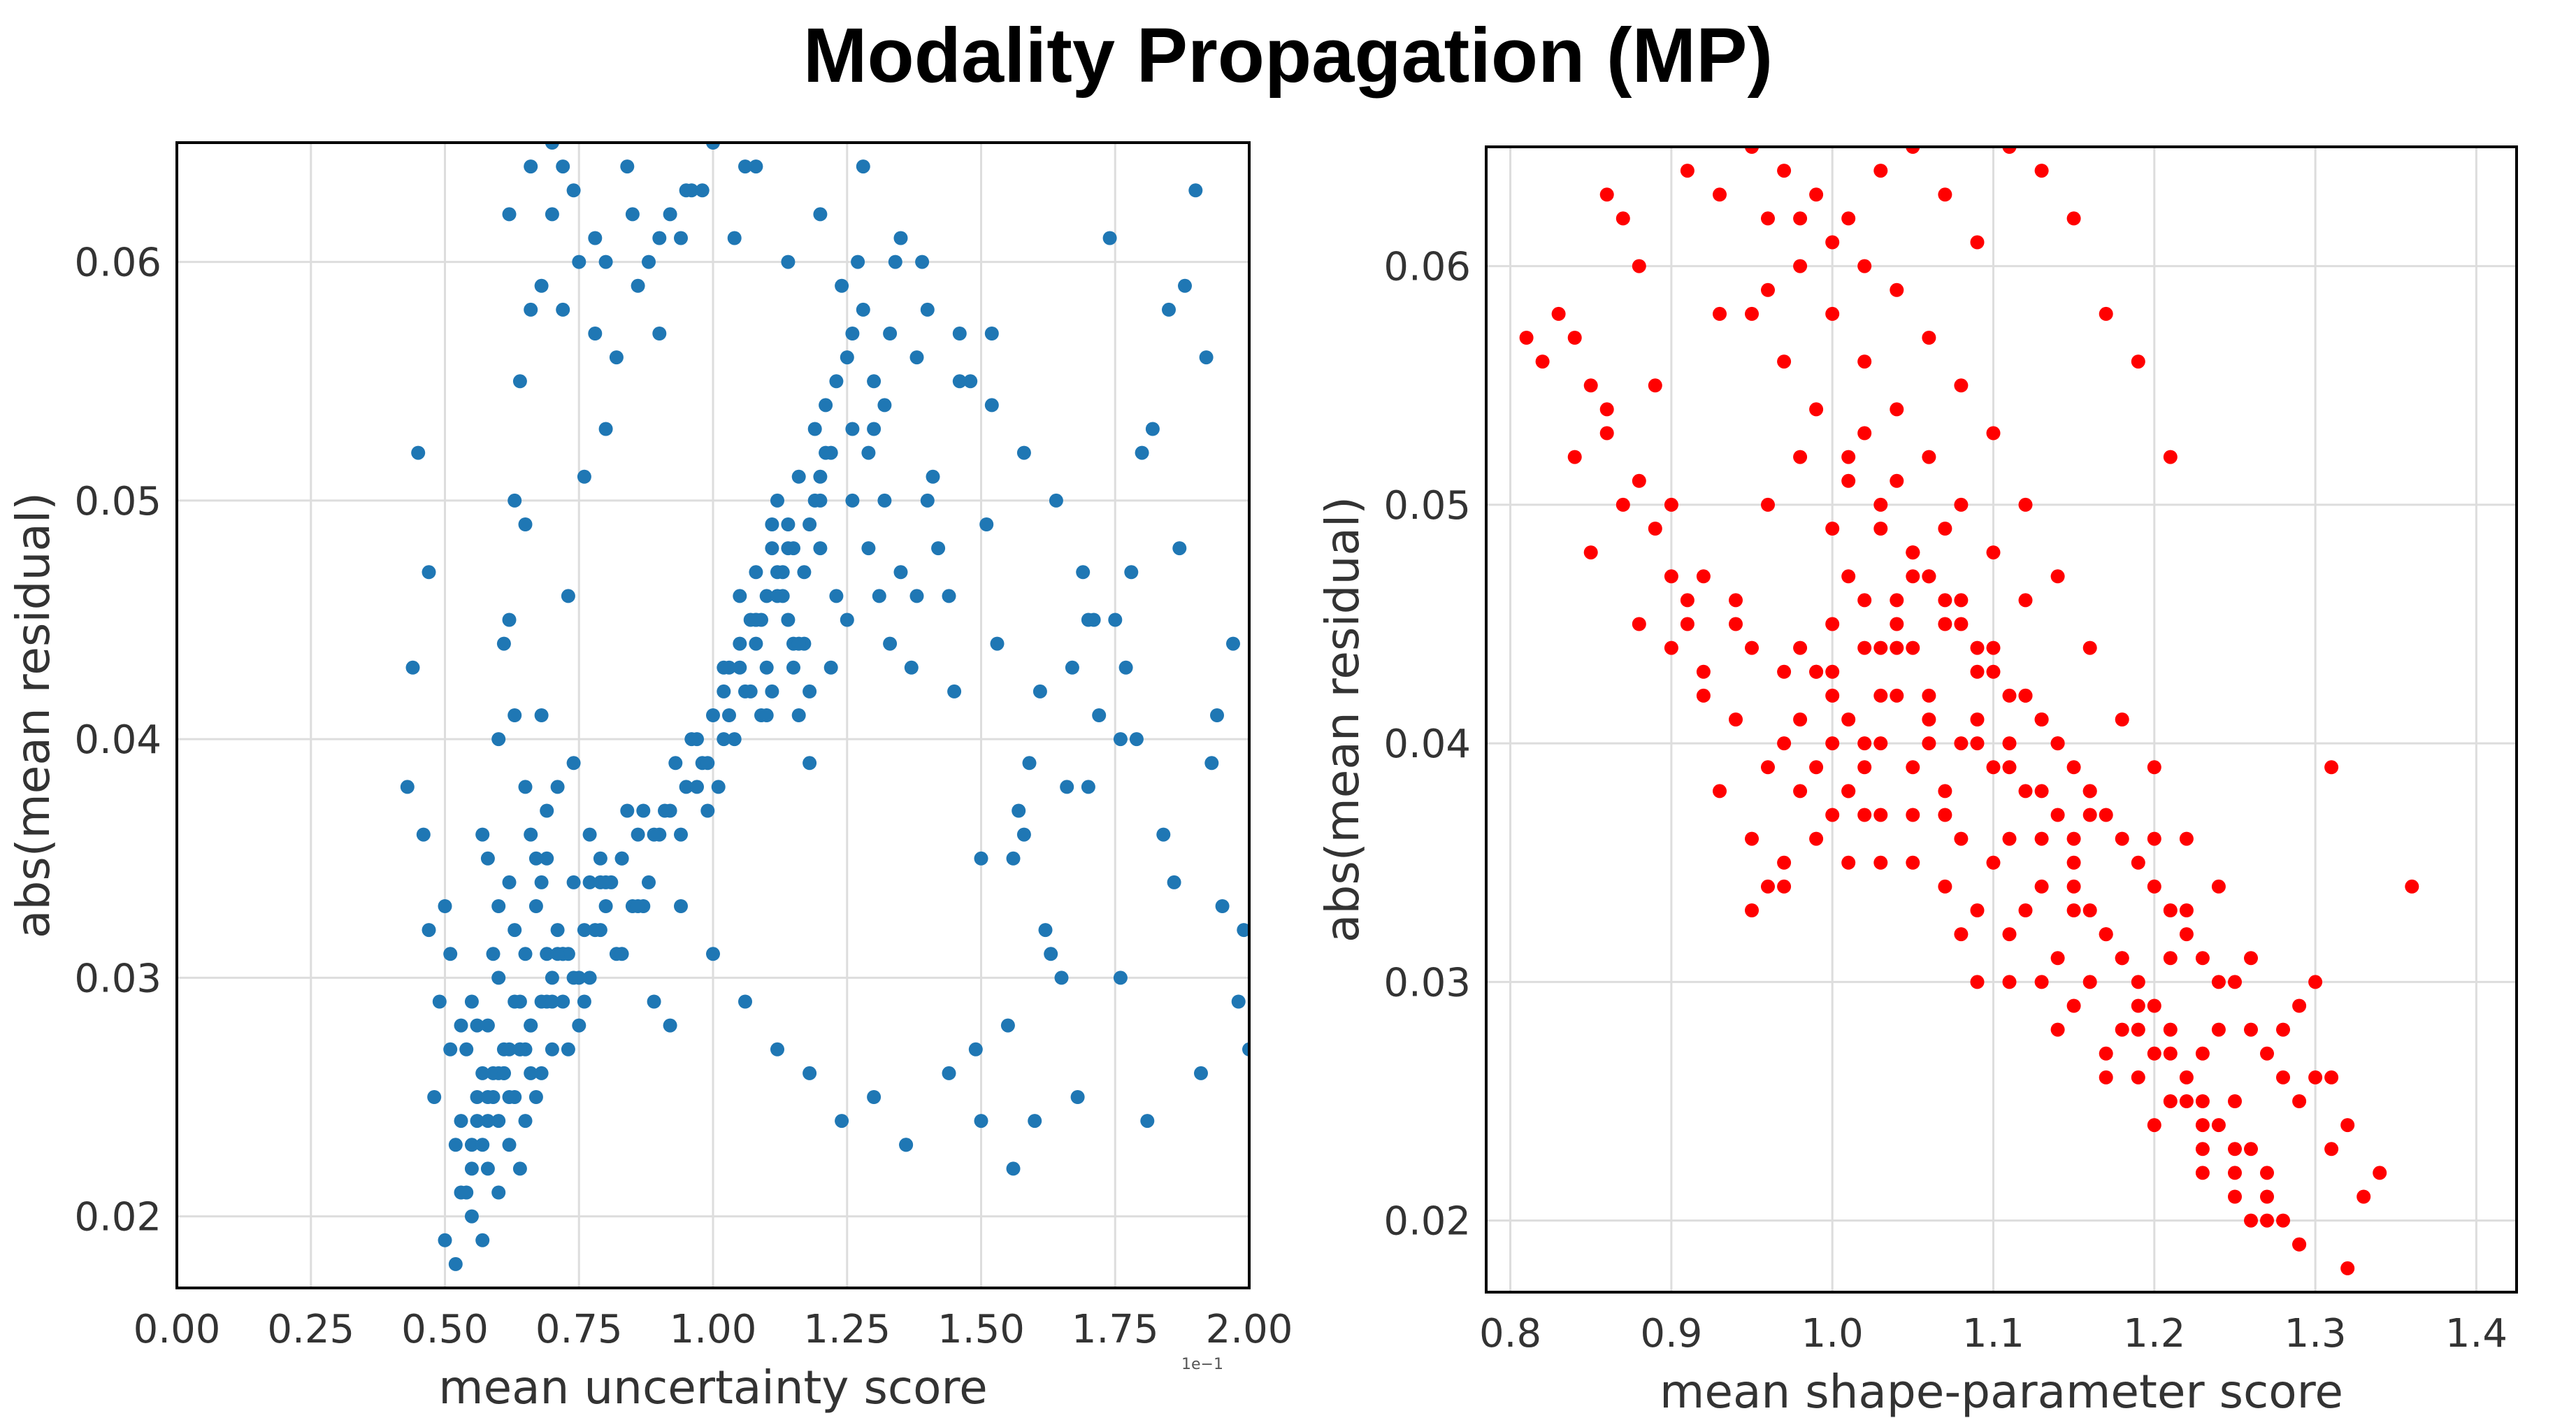 The width and height of the screenshot is (2576, 1418). What do you see at coordinates (1342, 719) in the screenshot?
I see `right-y-axis-label: abs(mean residual)` at bounding box center [1342, 719].